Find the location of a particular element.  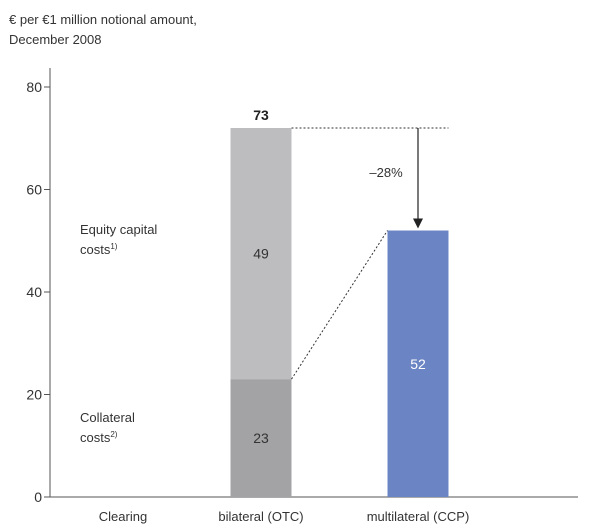

series-label-equity-line1: Equity capital is located at coordinates (118, 229).